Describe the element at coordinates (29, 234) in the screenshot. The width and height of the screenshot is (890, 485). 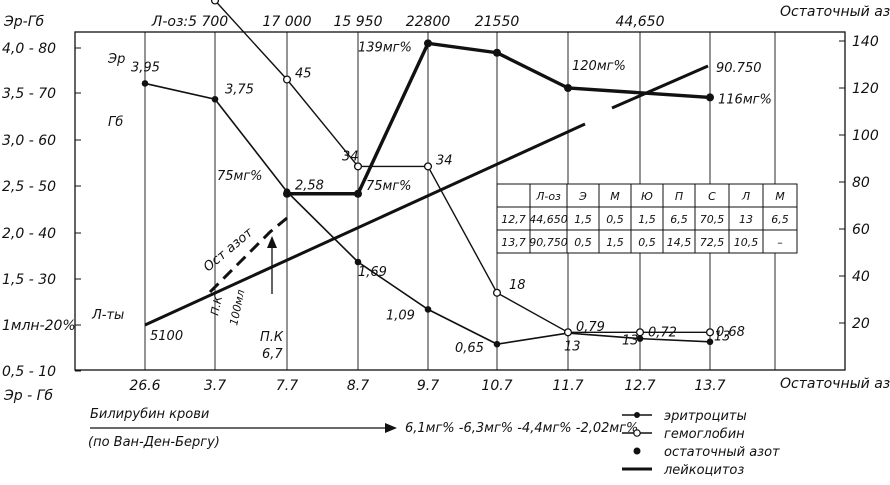
I see `left-tick-label: 2,0 - 40` at that location.